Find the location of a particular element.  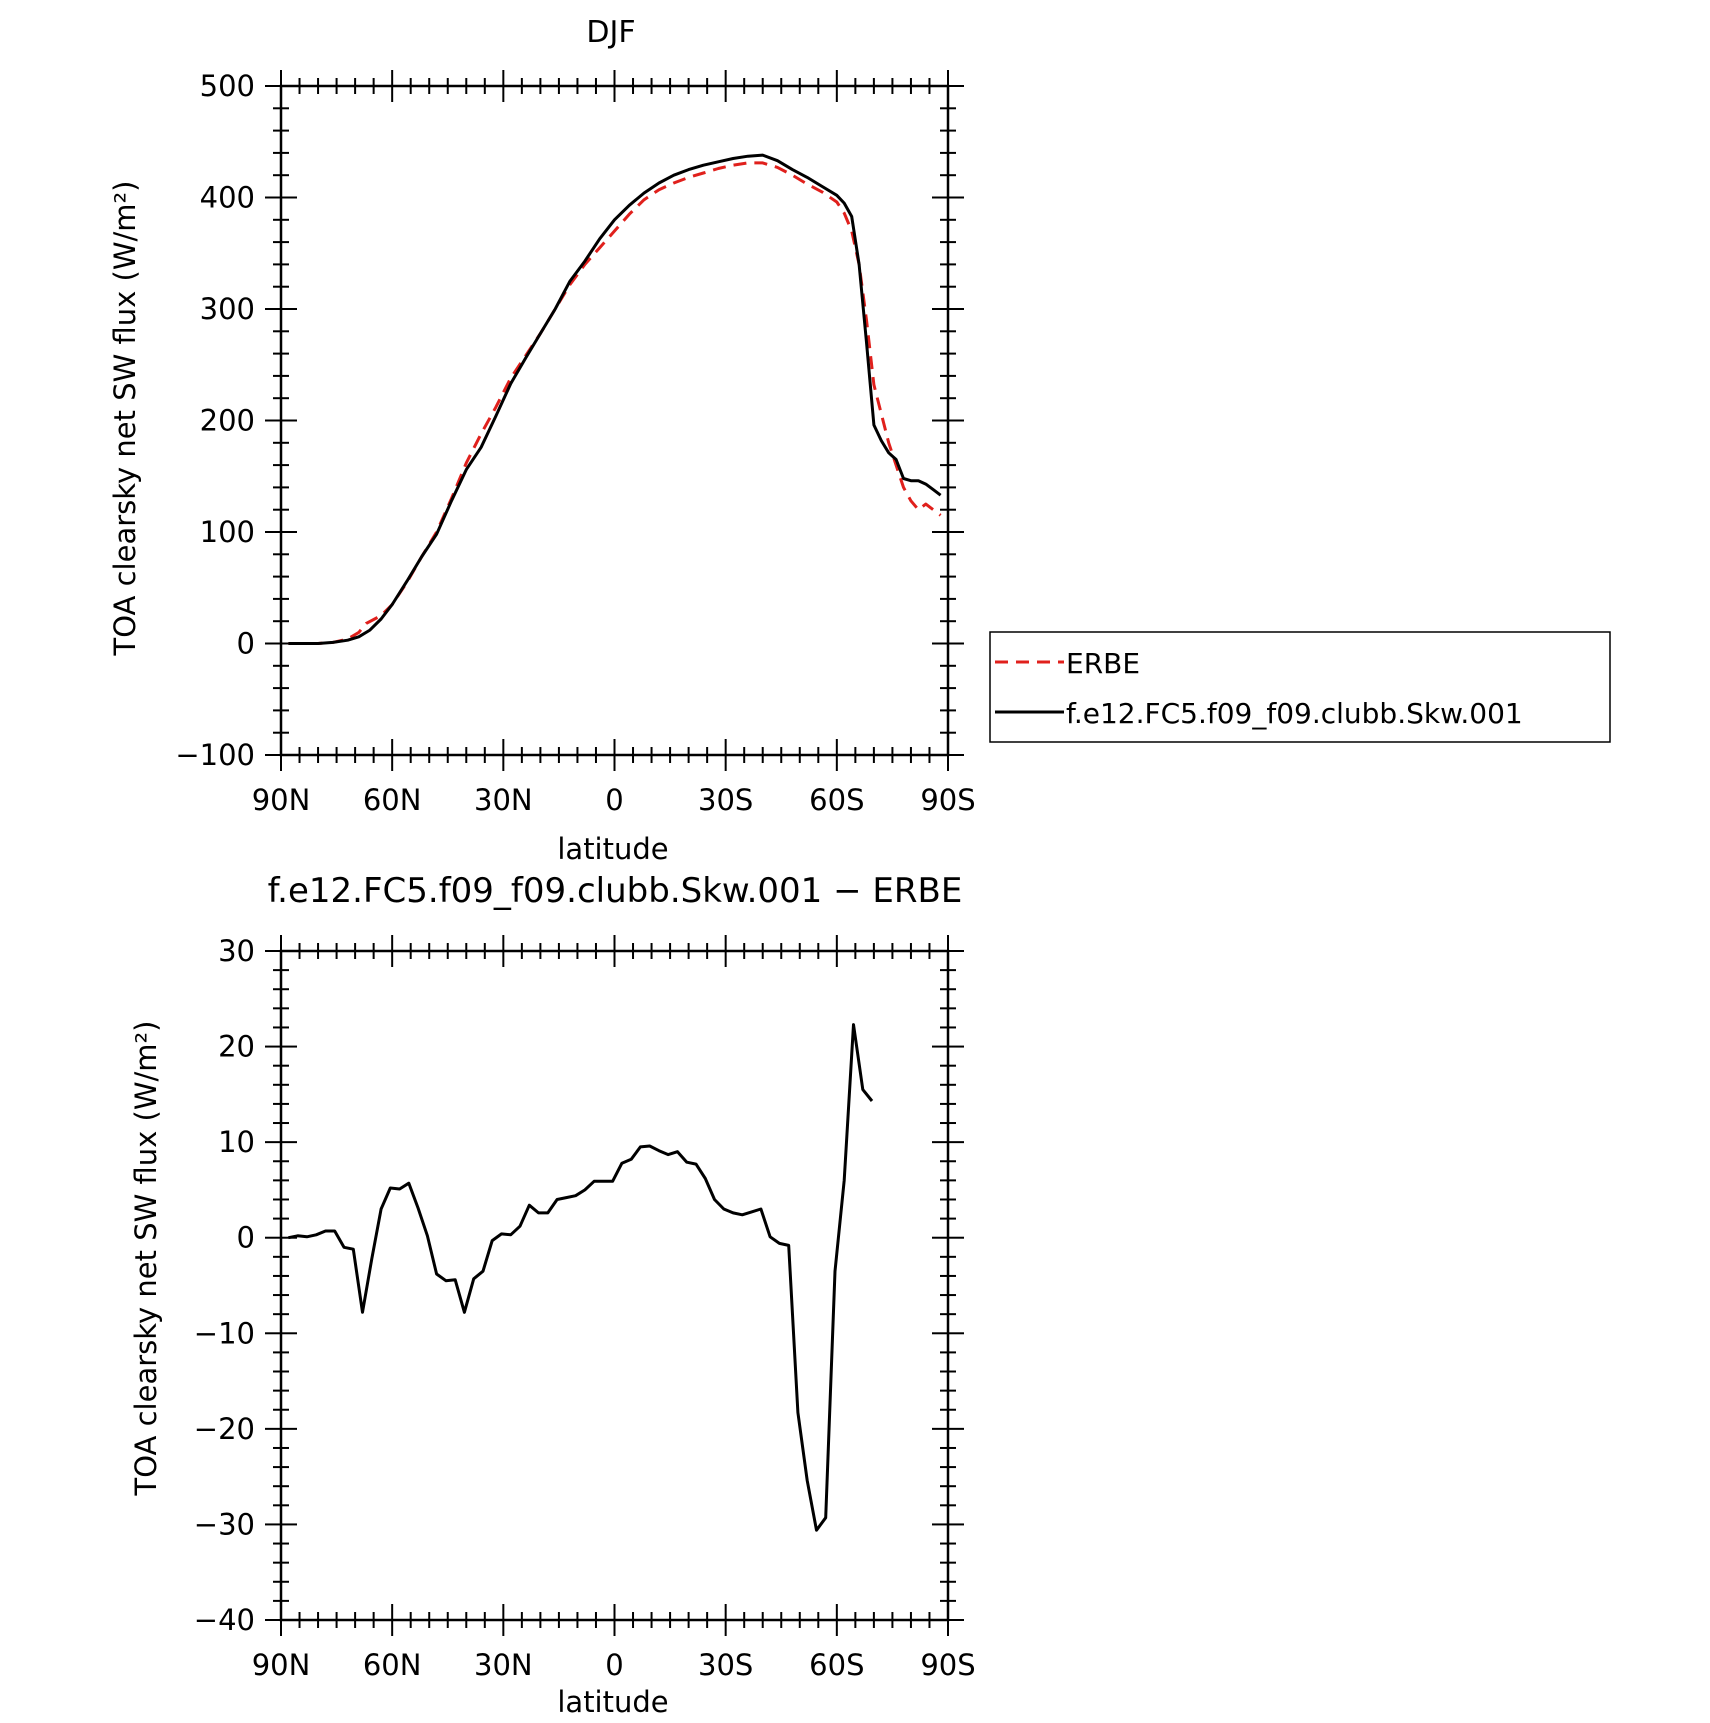

legend: ERBE f.e12.FC5.f09_f09.clubb.Skw.001 is located at coordinates (1300, 687).